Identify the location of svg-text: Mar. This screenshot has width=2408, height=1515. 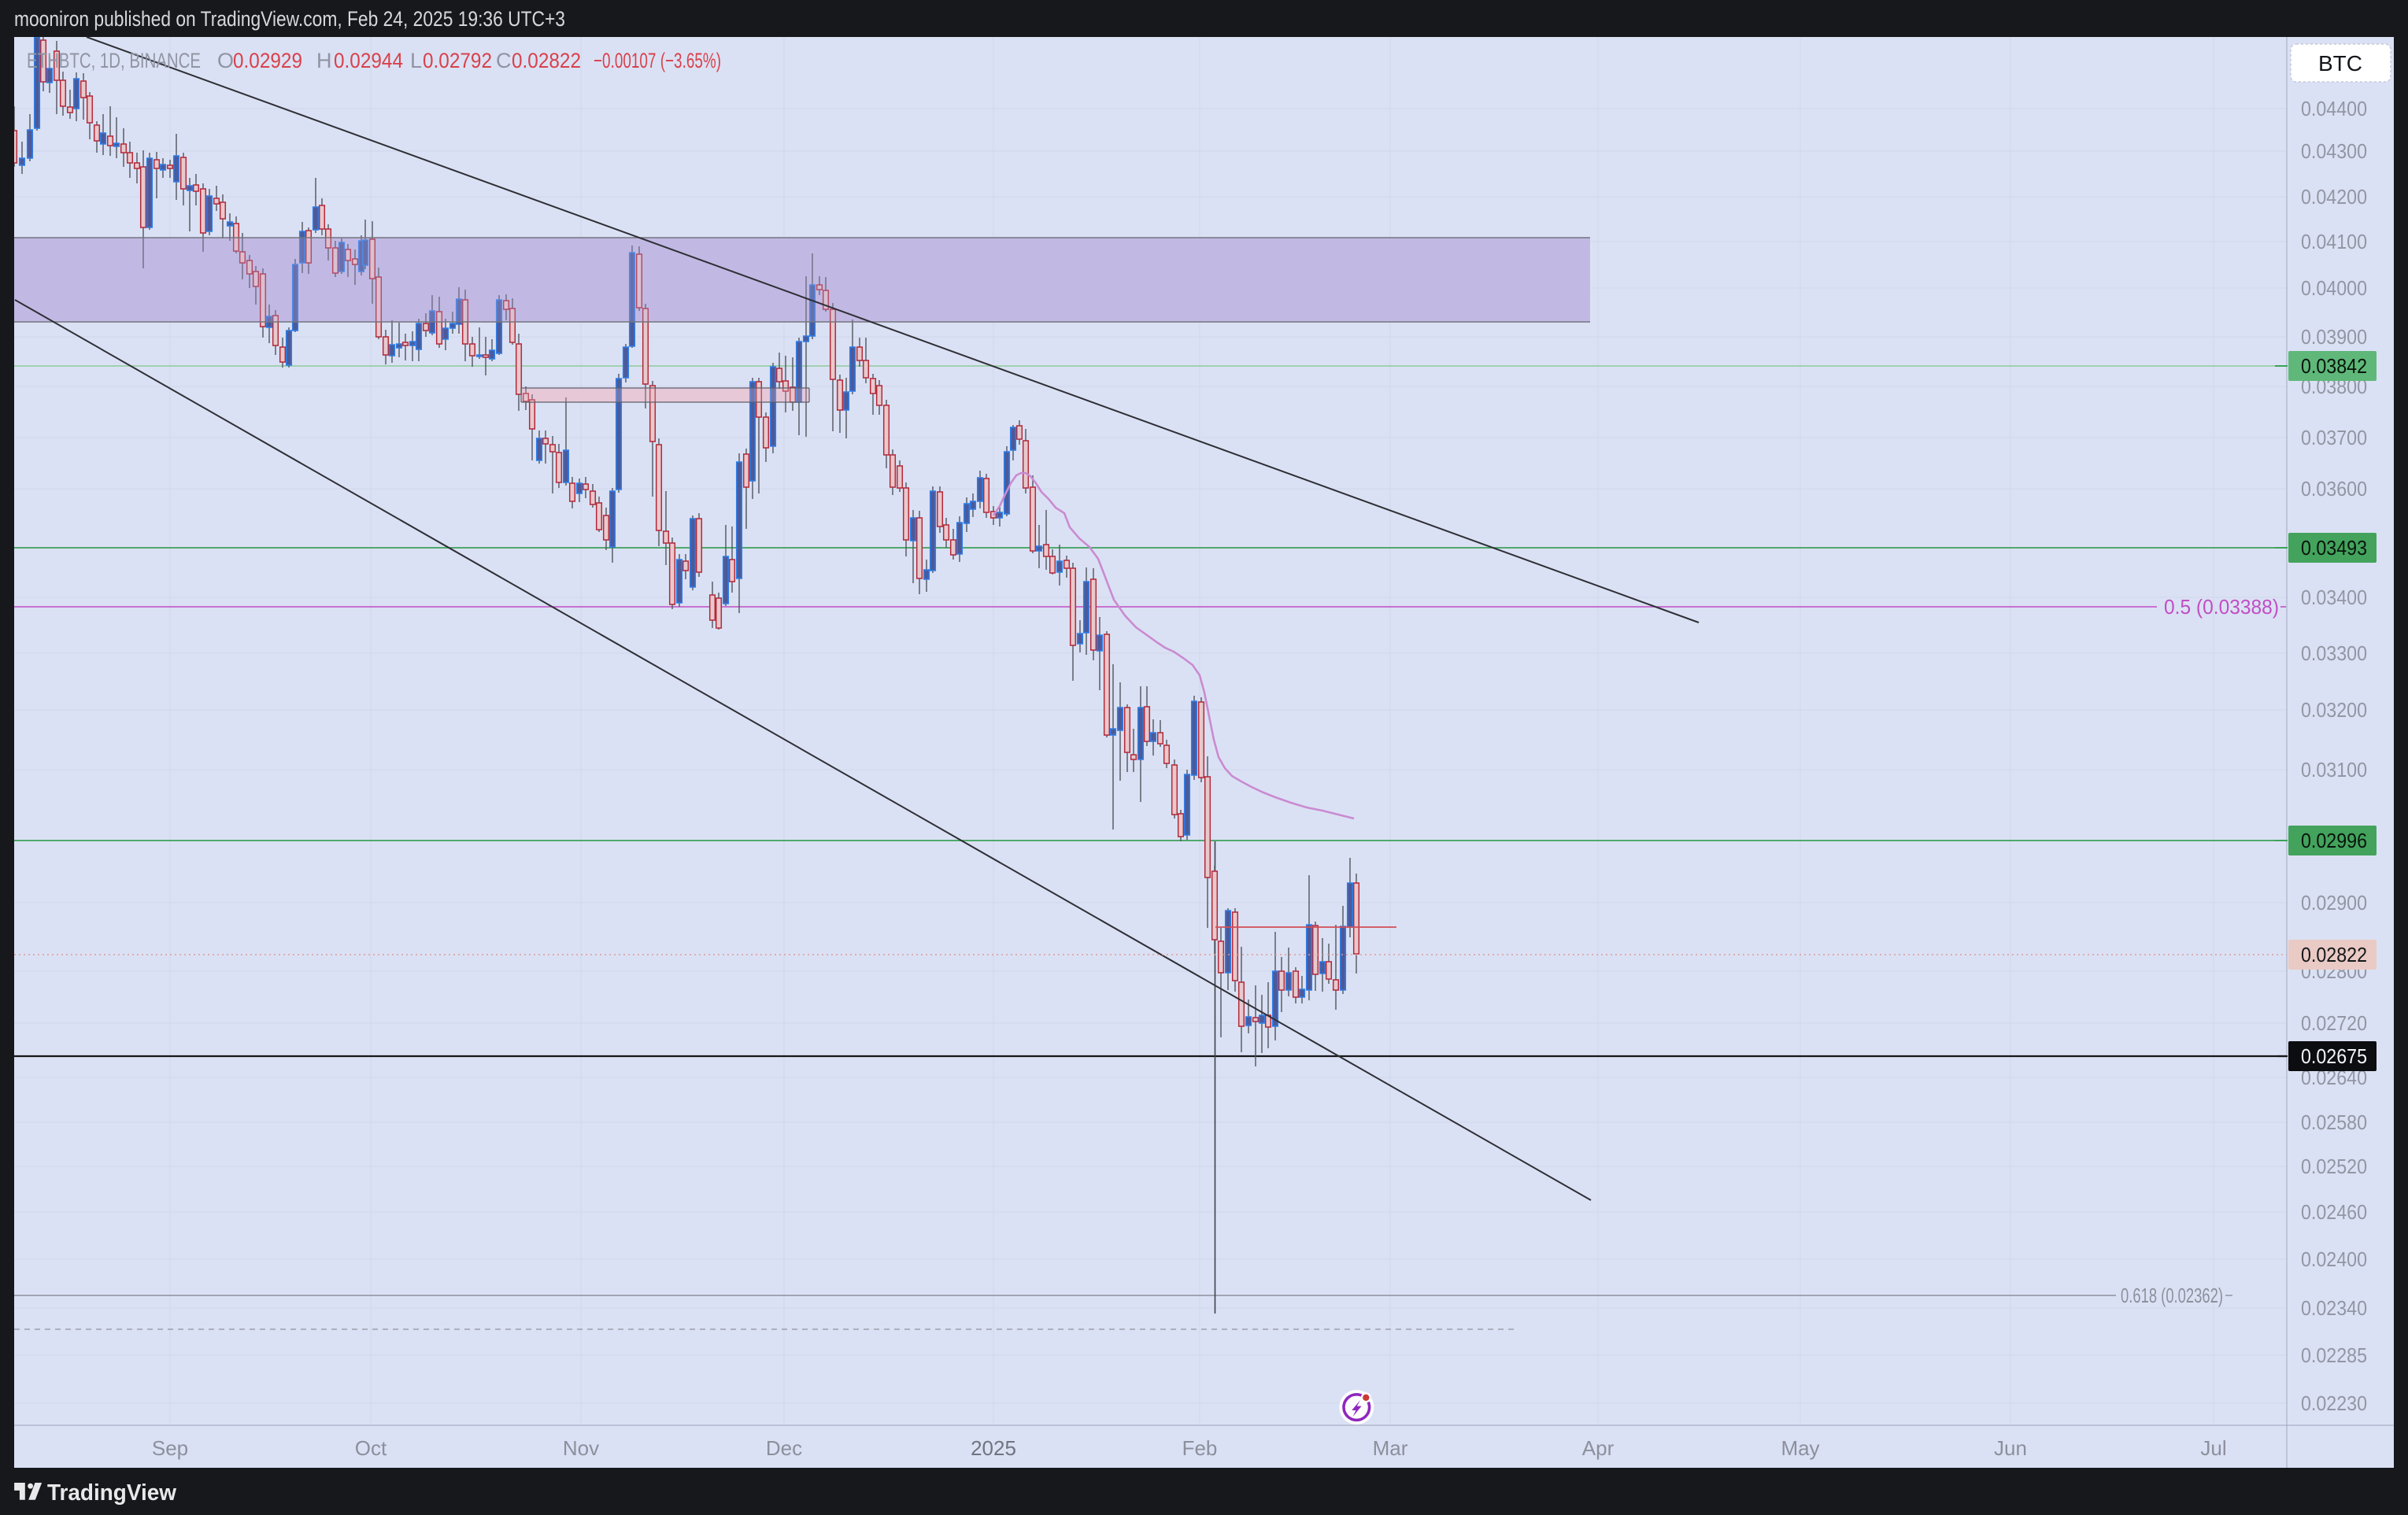
(1390, 1448).